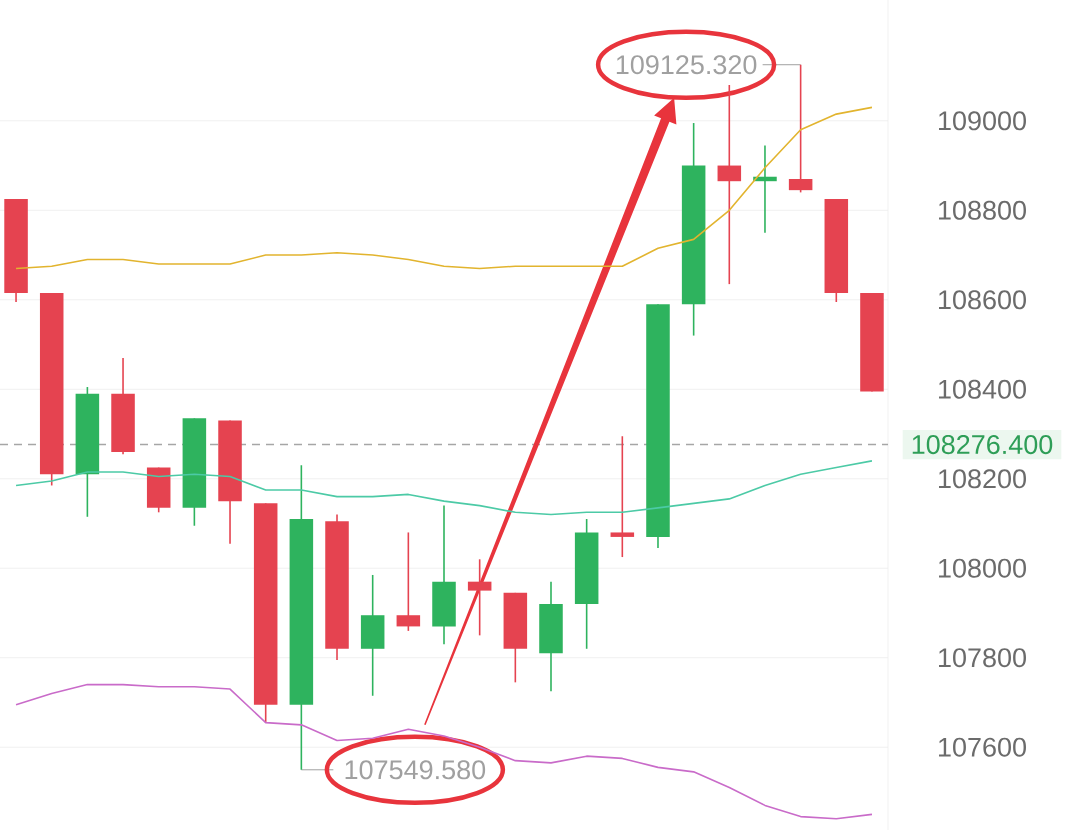  What do you see at coordinates (982, 479) in the screenshot?
I see `y-tick-label: 108200` at bounding box center [982, 479].